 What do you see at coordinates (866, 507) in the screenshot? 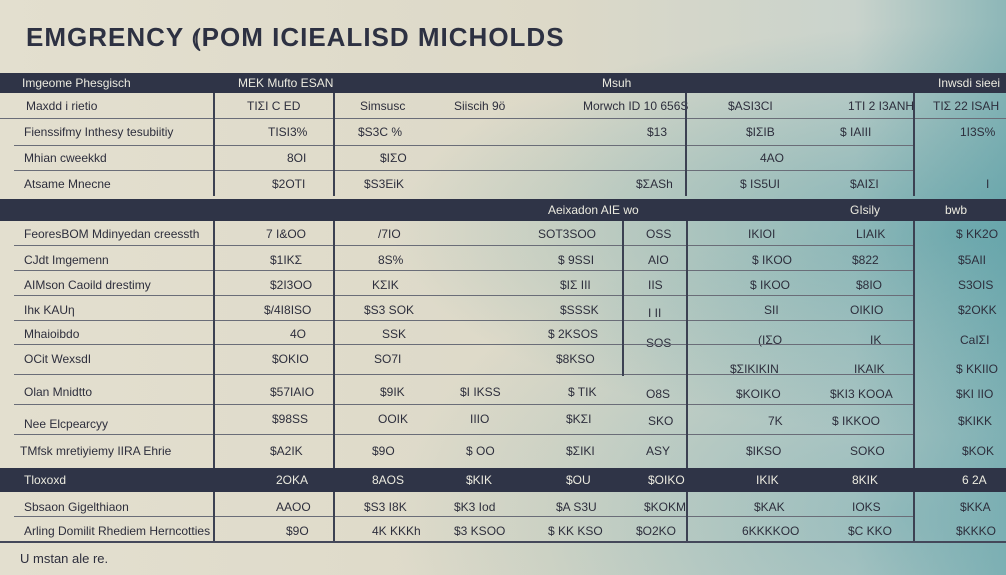
I see `row-value: ΙOΚS` at bounding box center [866, 507].